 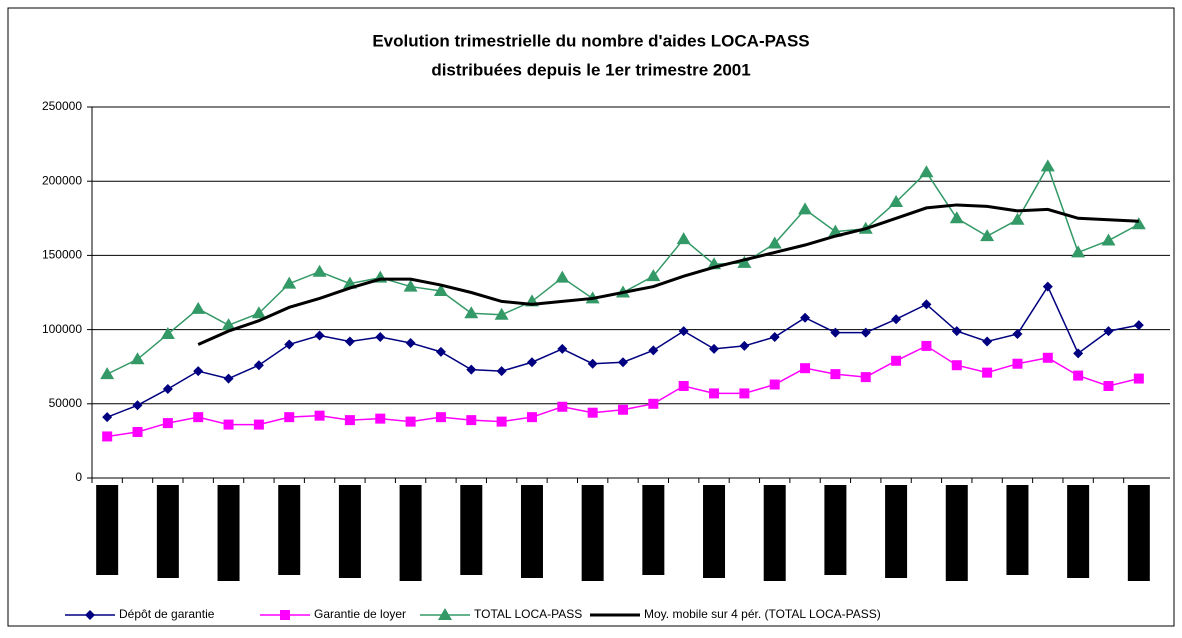 What do you see at coordinates (62, 255) in the screenshot?
I see `y-tick-label: 150000` at bounding box center [62, 255].